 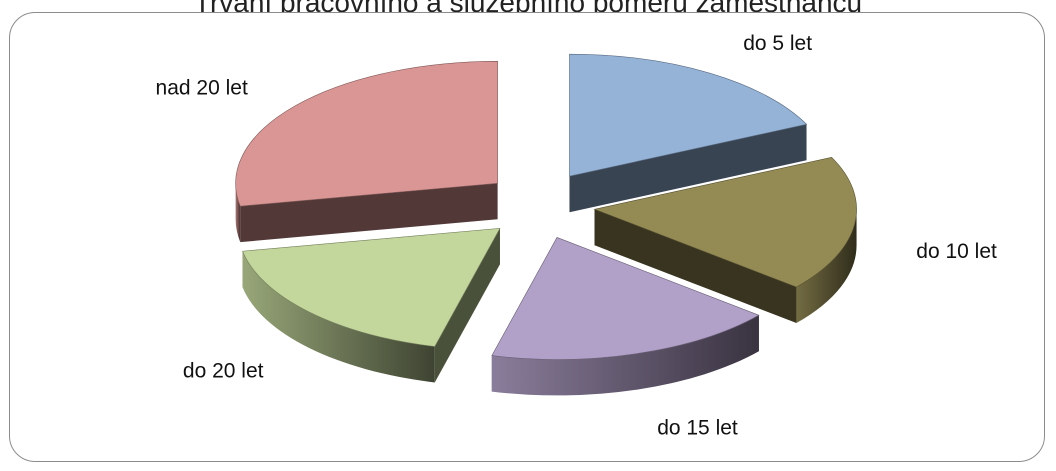 I want to click on pie-slice-5-top, so click(x=366, y=133).